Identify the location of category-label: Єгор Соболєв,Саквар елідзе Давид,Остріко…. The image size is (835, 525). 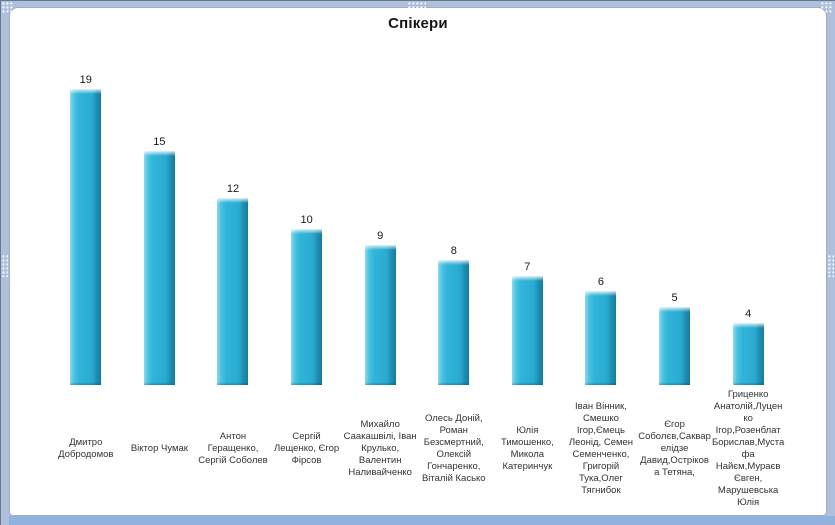
(674, 448).